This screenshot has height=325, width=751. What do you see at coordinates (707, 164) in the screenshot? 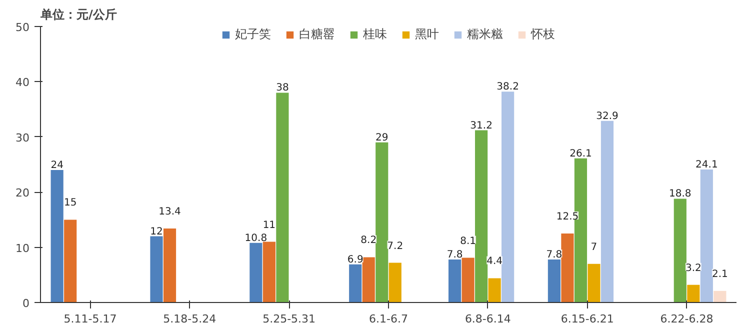
I see `data-label: 24.1` at bounding box center [707, 164].